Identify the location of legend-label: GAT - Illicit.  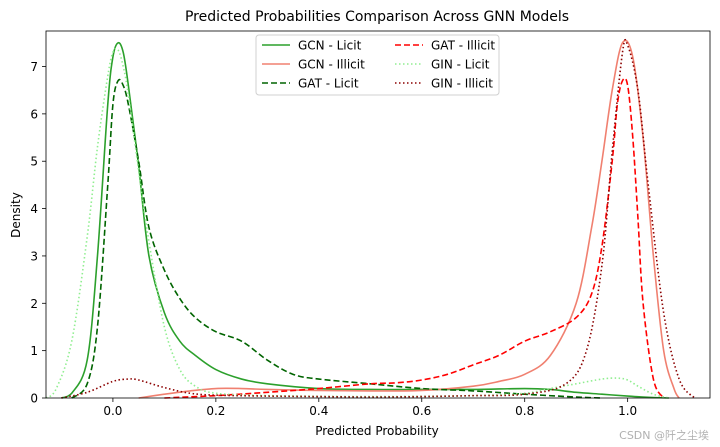
(463, 46).